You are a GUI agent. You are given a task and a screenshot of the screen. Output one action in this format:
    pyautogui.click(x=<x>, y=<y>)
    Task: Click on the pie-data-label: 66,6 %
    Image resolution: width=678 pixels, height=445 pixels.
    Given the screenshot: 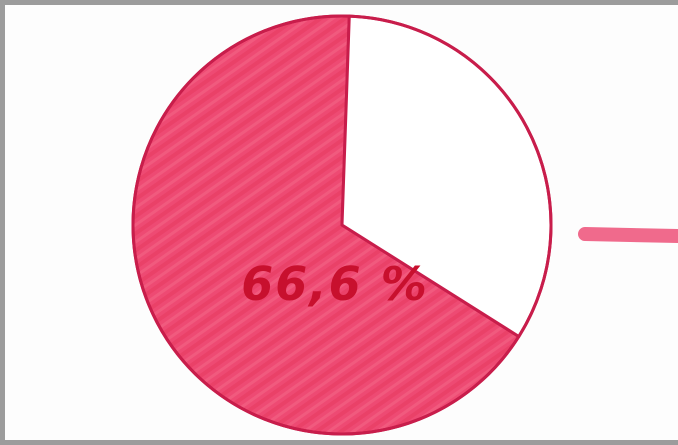 What is the action you would take?
    pyautogui.click(x=335, y=284)
    